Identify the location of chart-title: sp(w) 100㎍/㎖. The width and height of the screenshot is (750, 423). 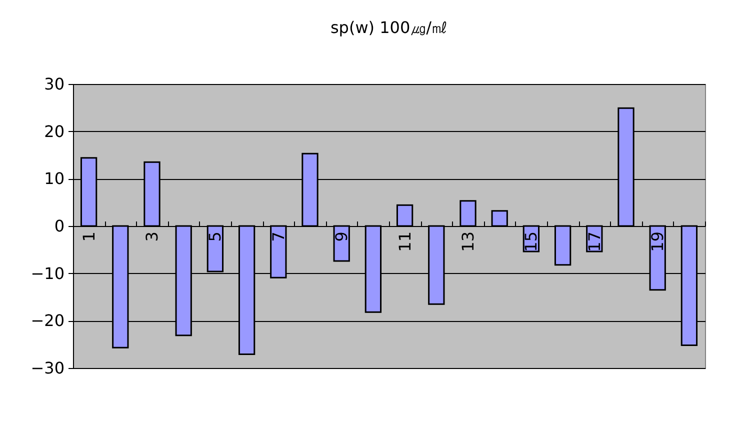
(389, 27).